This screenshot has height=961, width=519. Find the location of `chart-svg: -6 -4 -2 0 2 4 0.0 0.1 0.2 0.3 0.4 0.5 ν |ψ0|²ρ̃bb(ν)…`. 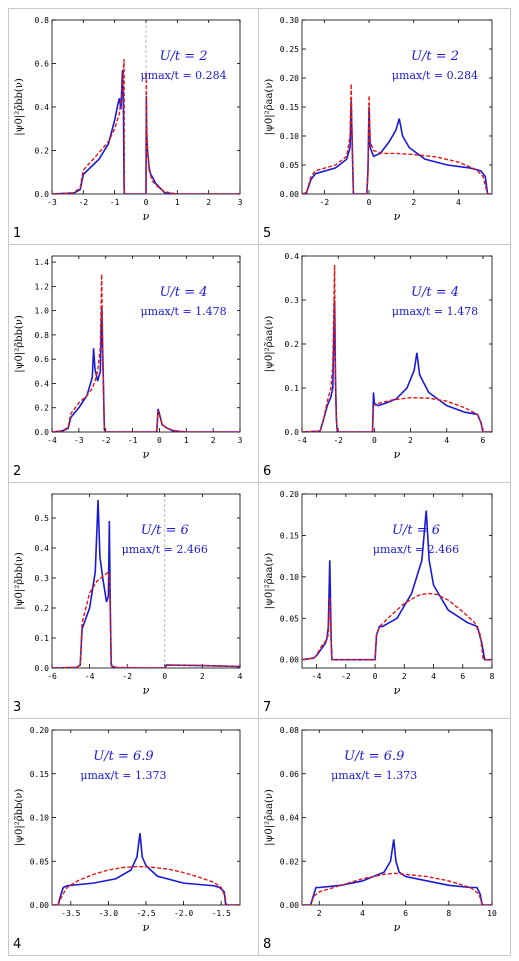

chart-svg: -6 -4 -2 0 2 4 0.0 0.1 0.2 0.3 0.4 0.5 ν |ψ0|²ρ̃bb(ν)… is located at coordinates (128, 604).